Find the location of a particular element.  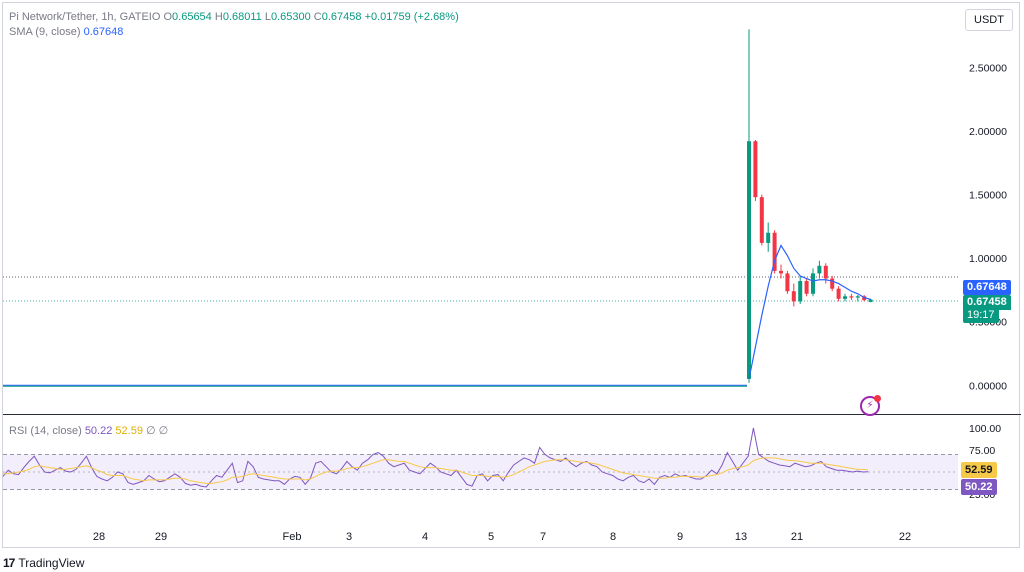

sma-legend: SMA (9, close) 0.67648 is located at coordinates (66, 32).